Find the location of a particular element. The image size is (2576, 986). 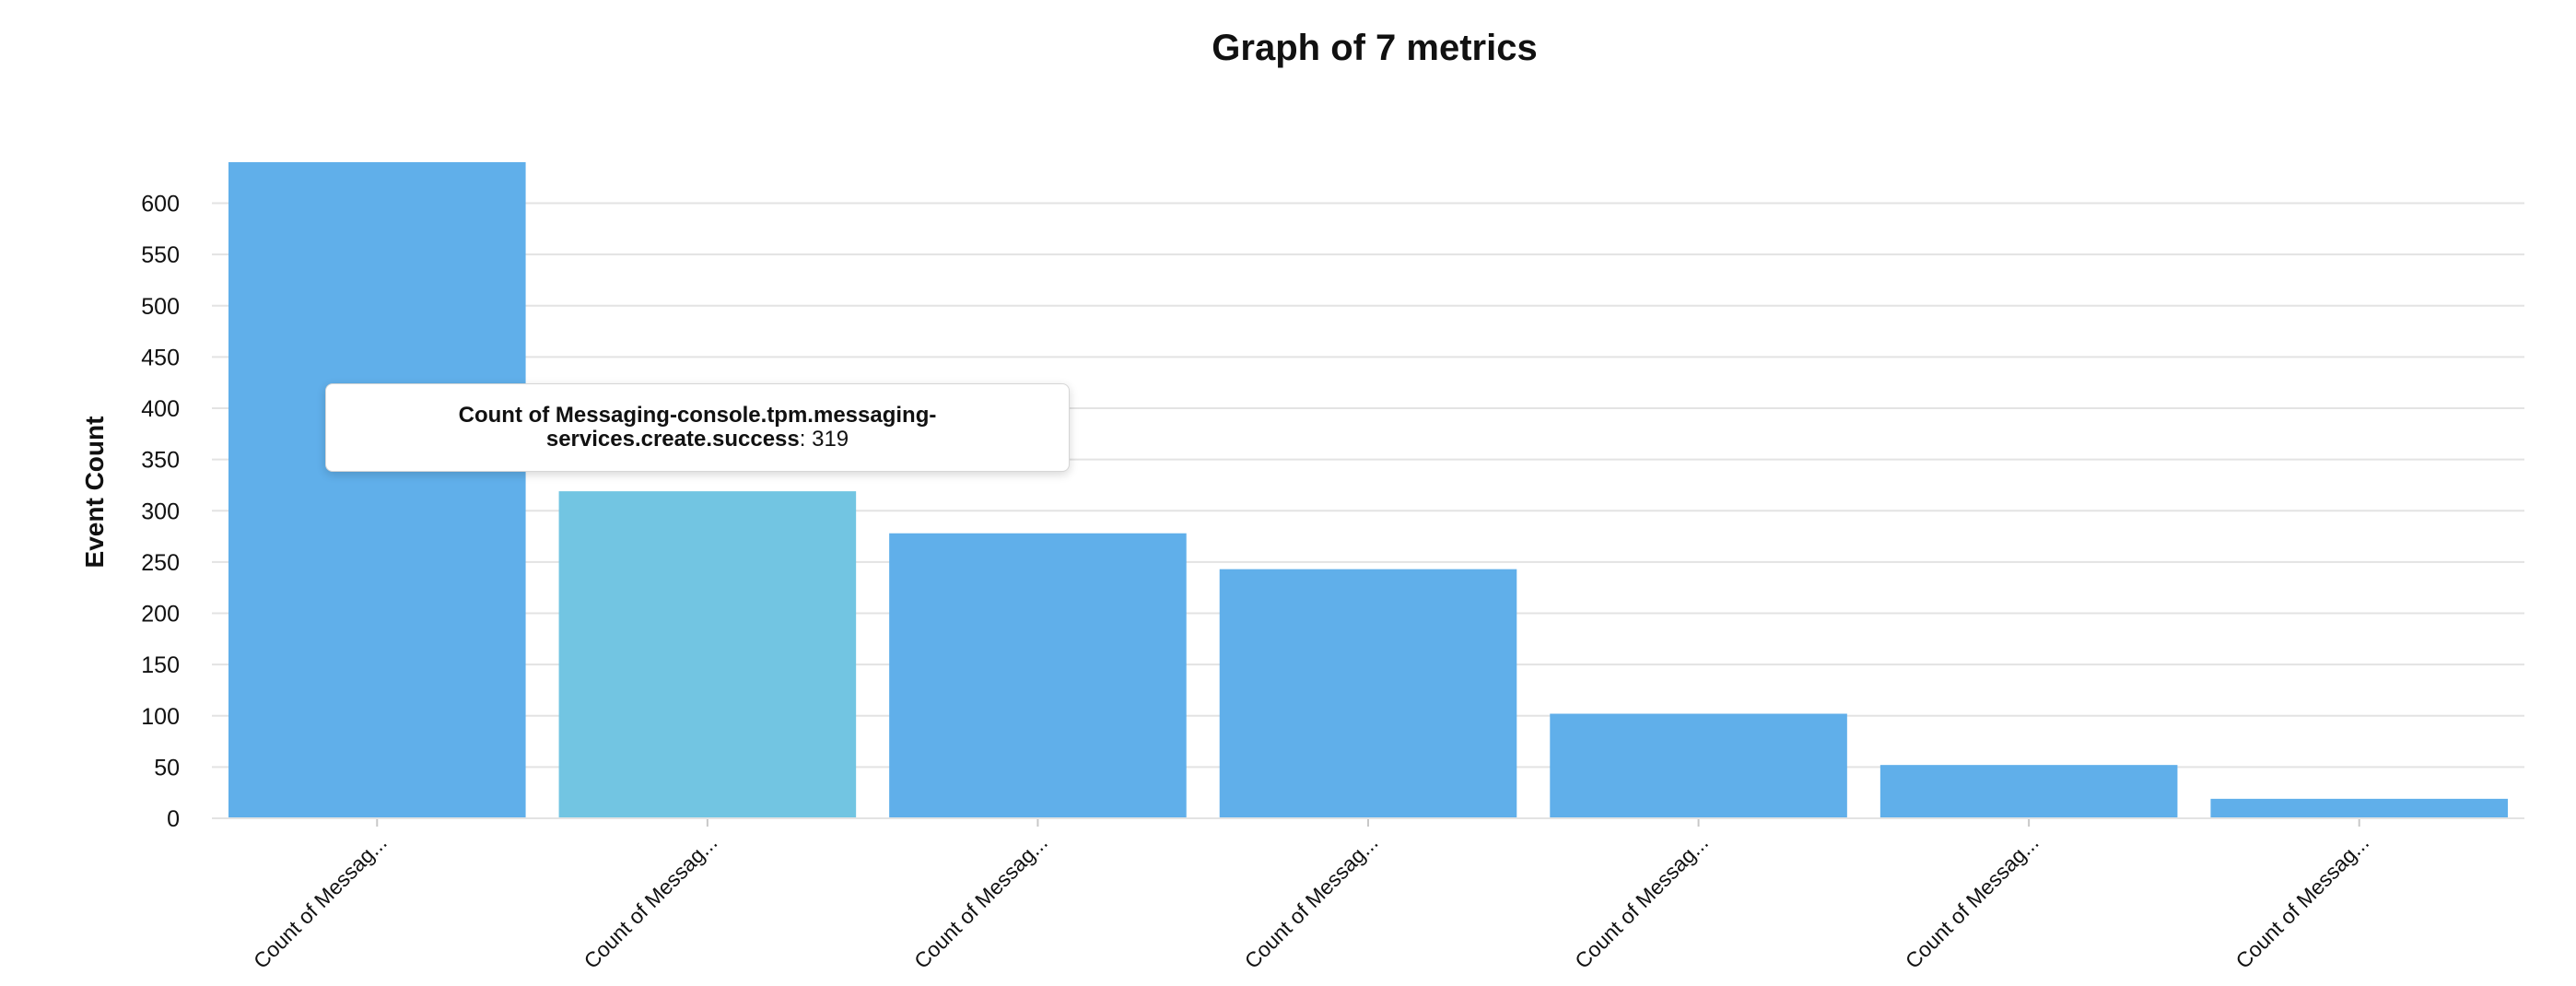

y-tick-label: 150 is located at coordinates (160, 665).